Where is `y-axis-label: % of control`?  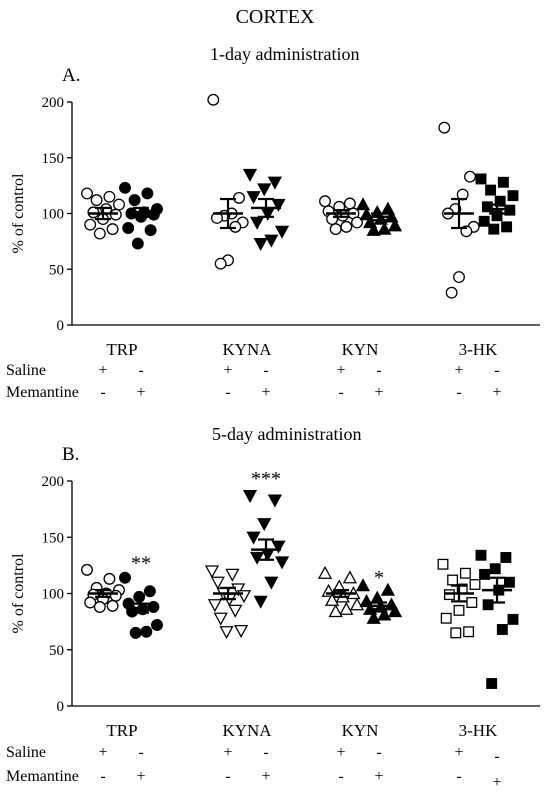
y-axis-label: % of control is located at coordinates (18, 593).